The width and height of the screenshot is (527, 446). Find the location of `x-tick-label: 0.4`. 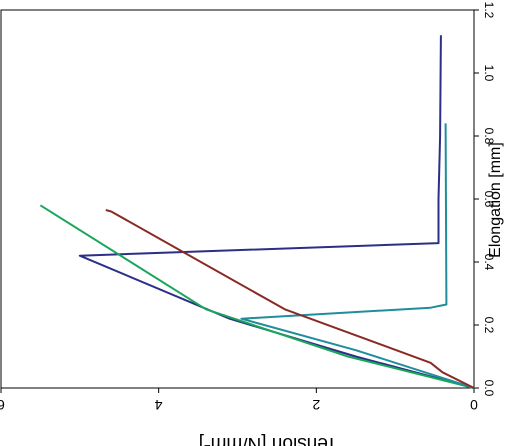

x-tick-label: 0.4 is located at coordinates (489, 262).